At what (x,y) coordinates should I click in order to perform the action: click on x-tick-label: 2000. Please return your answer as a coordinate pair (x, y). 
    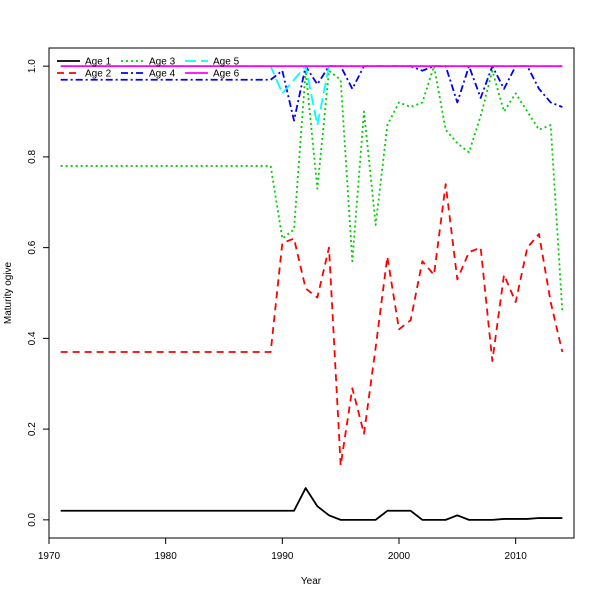
    Looking at the image, I should click on (399, 556).